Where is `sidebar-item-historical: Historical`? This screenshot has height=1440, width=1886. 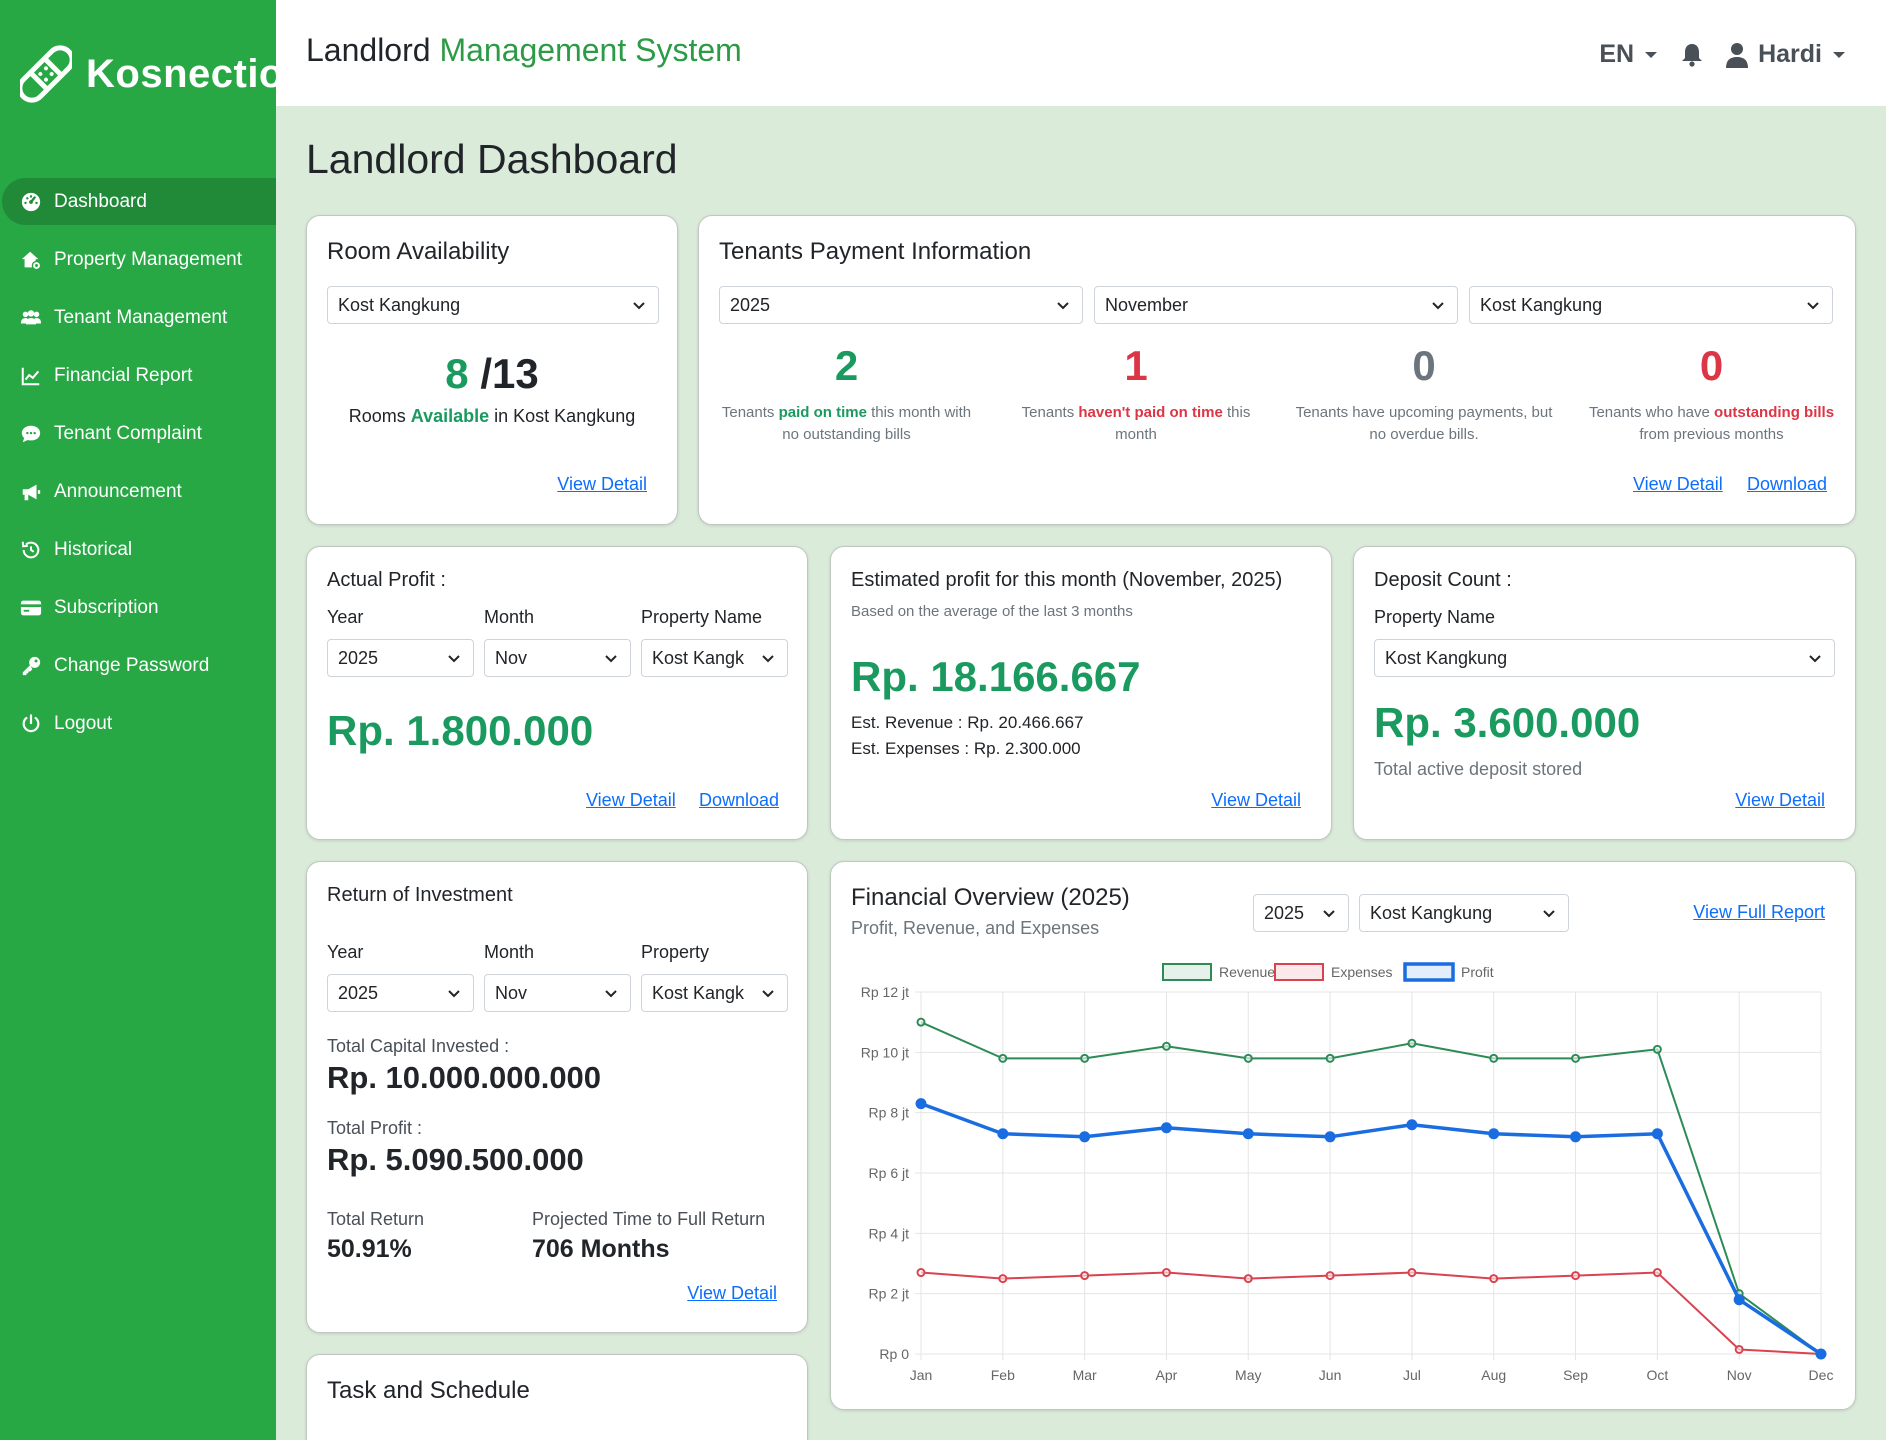 sidebar-item-historical: Historical is located at coordinates (138, 549).